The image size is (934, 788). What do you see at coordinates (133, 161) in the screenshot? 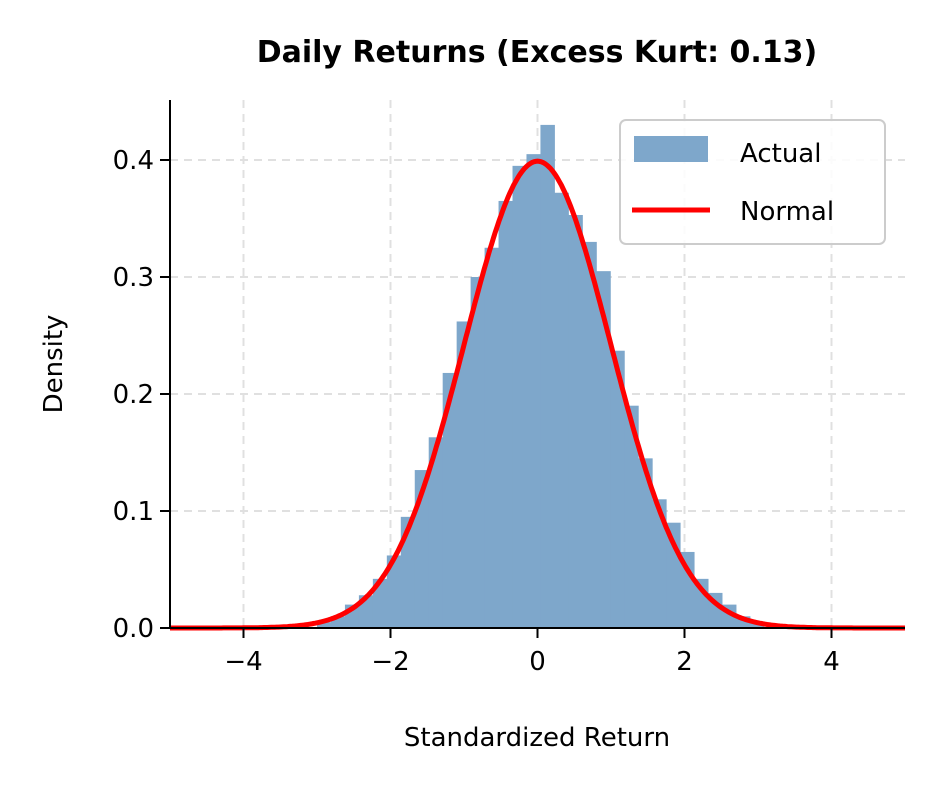
I see `y-tick-label: 0.4` at bounding box center [133, 161].